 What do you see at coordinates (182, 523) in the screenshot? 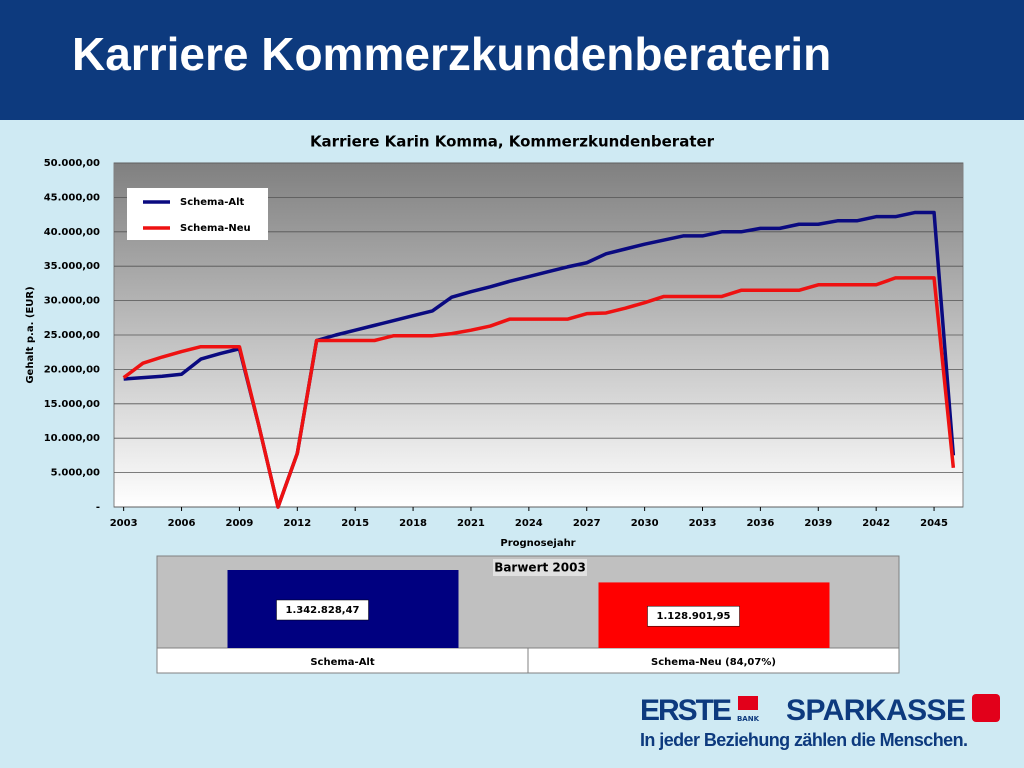
I see `x-tick-label: 2006` at bounding box center [182, 523].